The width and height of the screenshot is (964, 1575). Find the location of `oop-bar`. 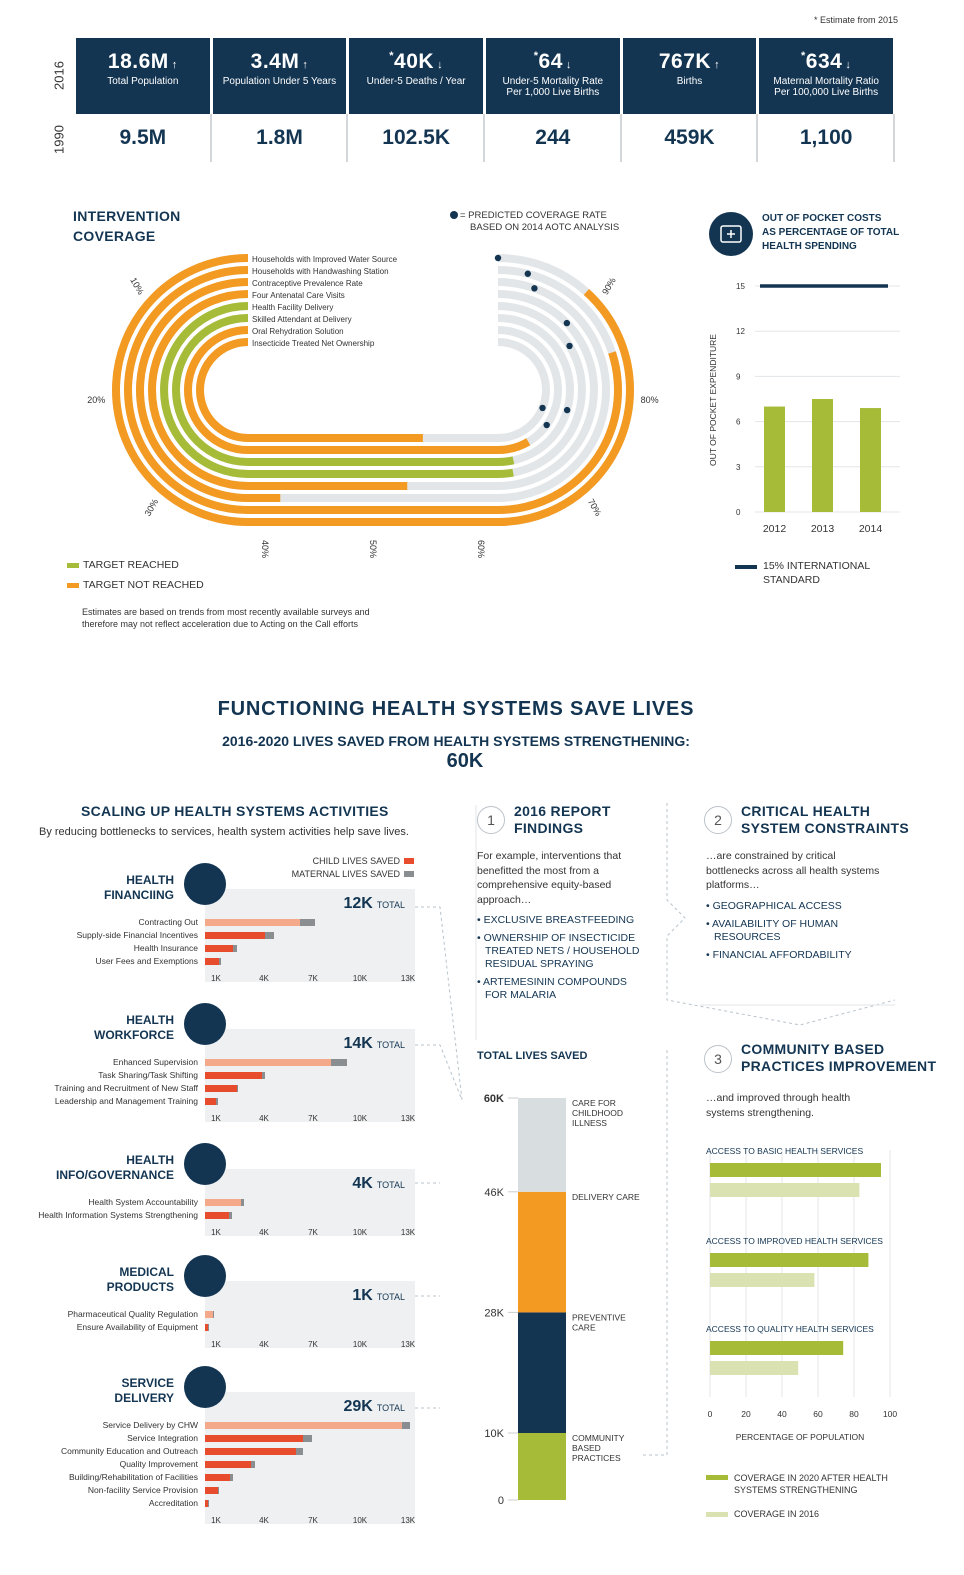

oop-bar is located at coordinates (870, 460).